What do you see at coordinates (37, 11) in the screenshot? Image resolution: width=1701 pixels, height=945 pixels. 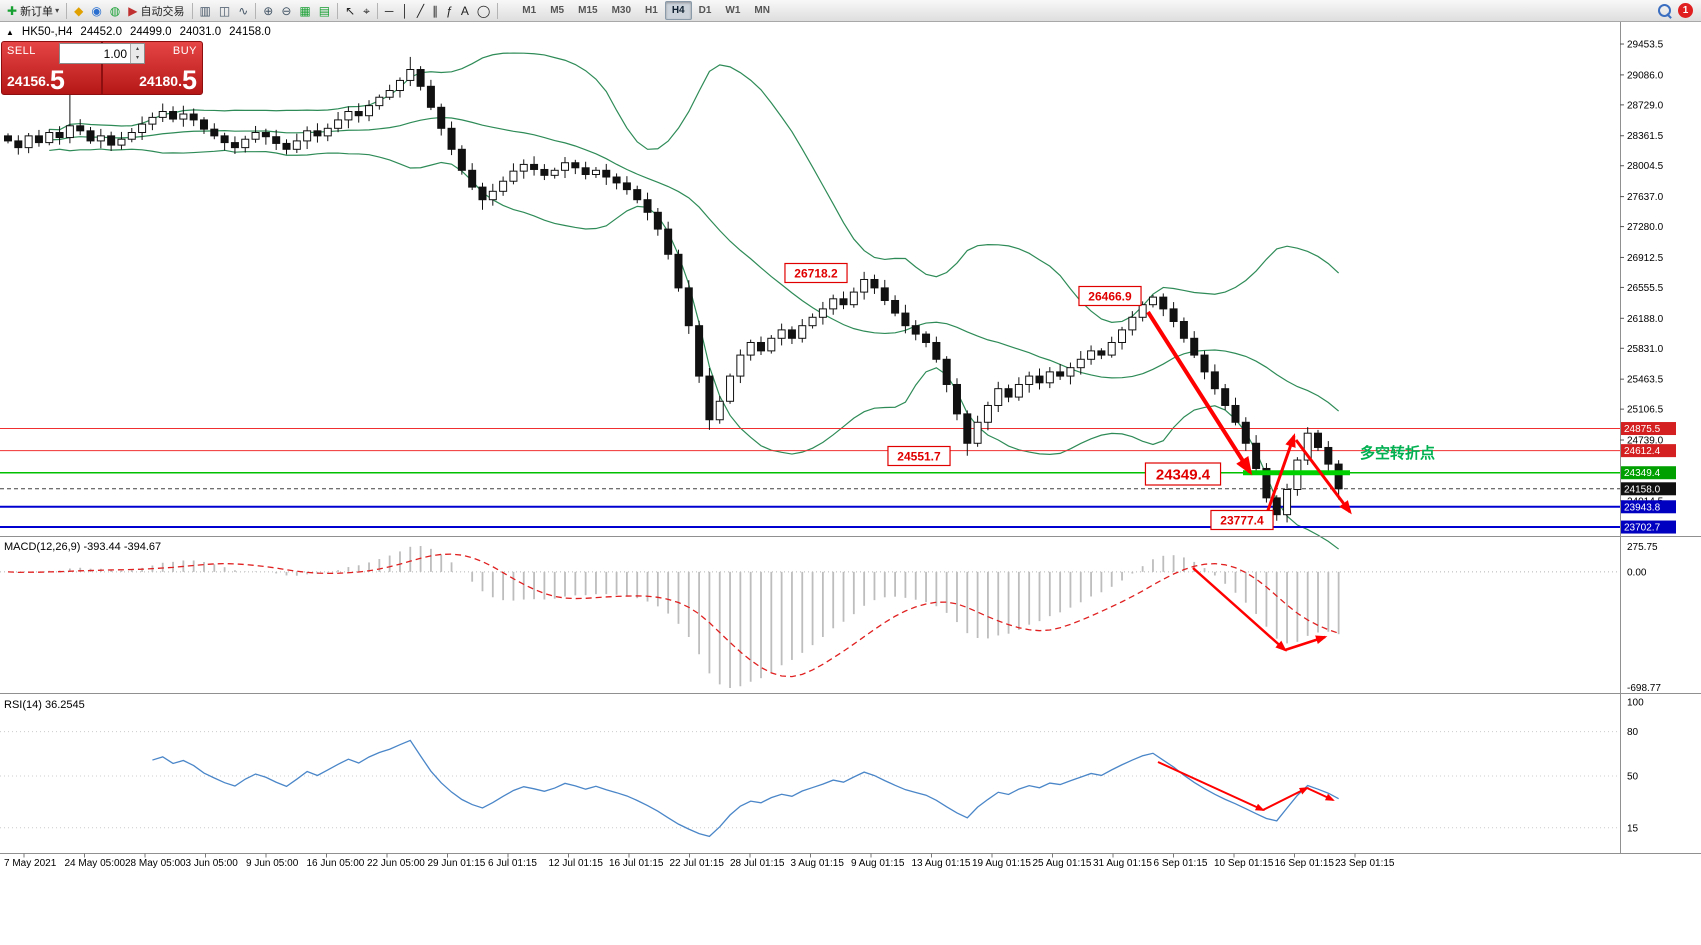 I see `new-order-button-label: 新订单` at bounding box center [37, 11].